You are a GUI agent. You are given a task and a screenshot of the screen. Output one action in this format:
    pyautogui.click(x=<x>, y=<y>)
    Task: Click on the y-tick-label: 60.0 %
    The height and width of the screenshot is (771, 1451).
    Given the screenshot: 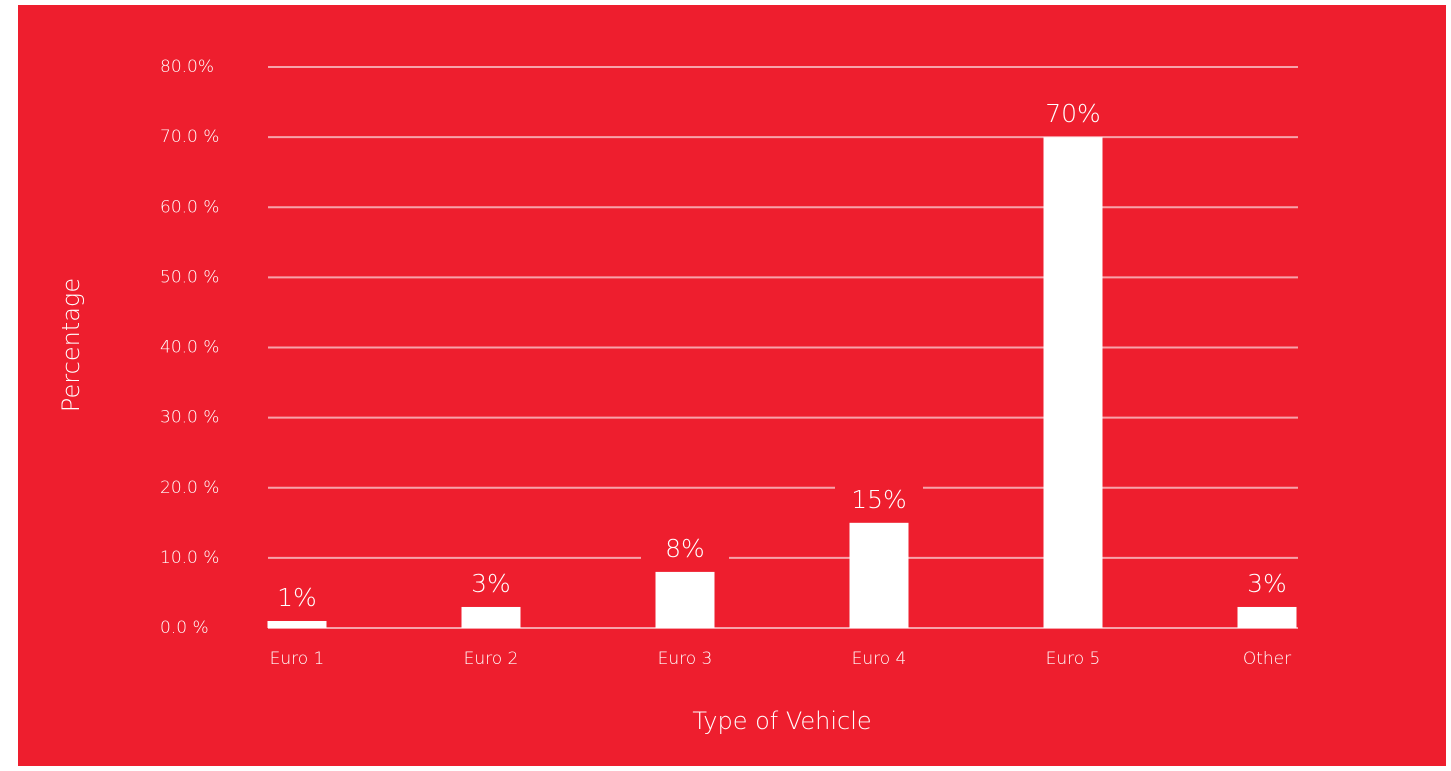 What is the action you would take?
    pyautogui.click(x=189, y=207)
    